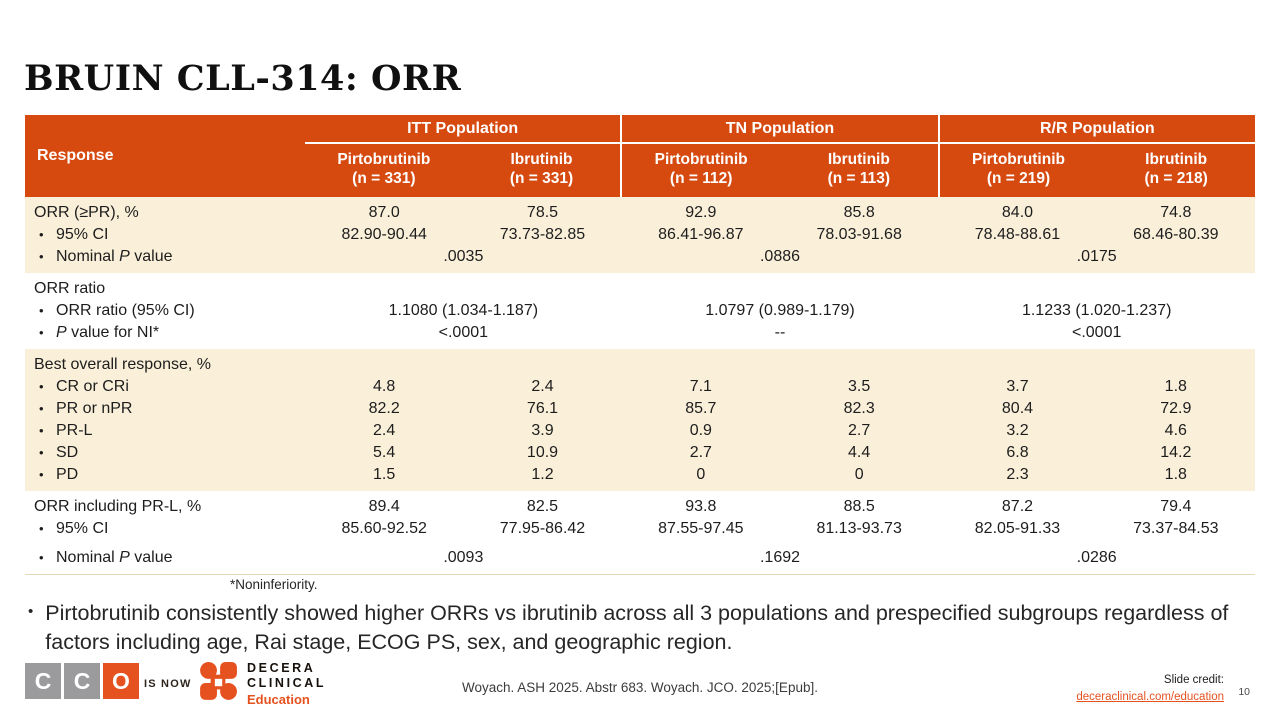 The image size is (1280, 720). What do you see at coordinates (780, 129) in the screenshot?
I see `population-label: TN Population` at bounding box center [780, 129].